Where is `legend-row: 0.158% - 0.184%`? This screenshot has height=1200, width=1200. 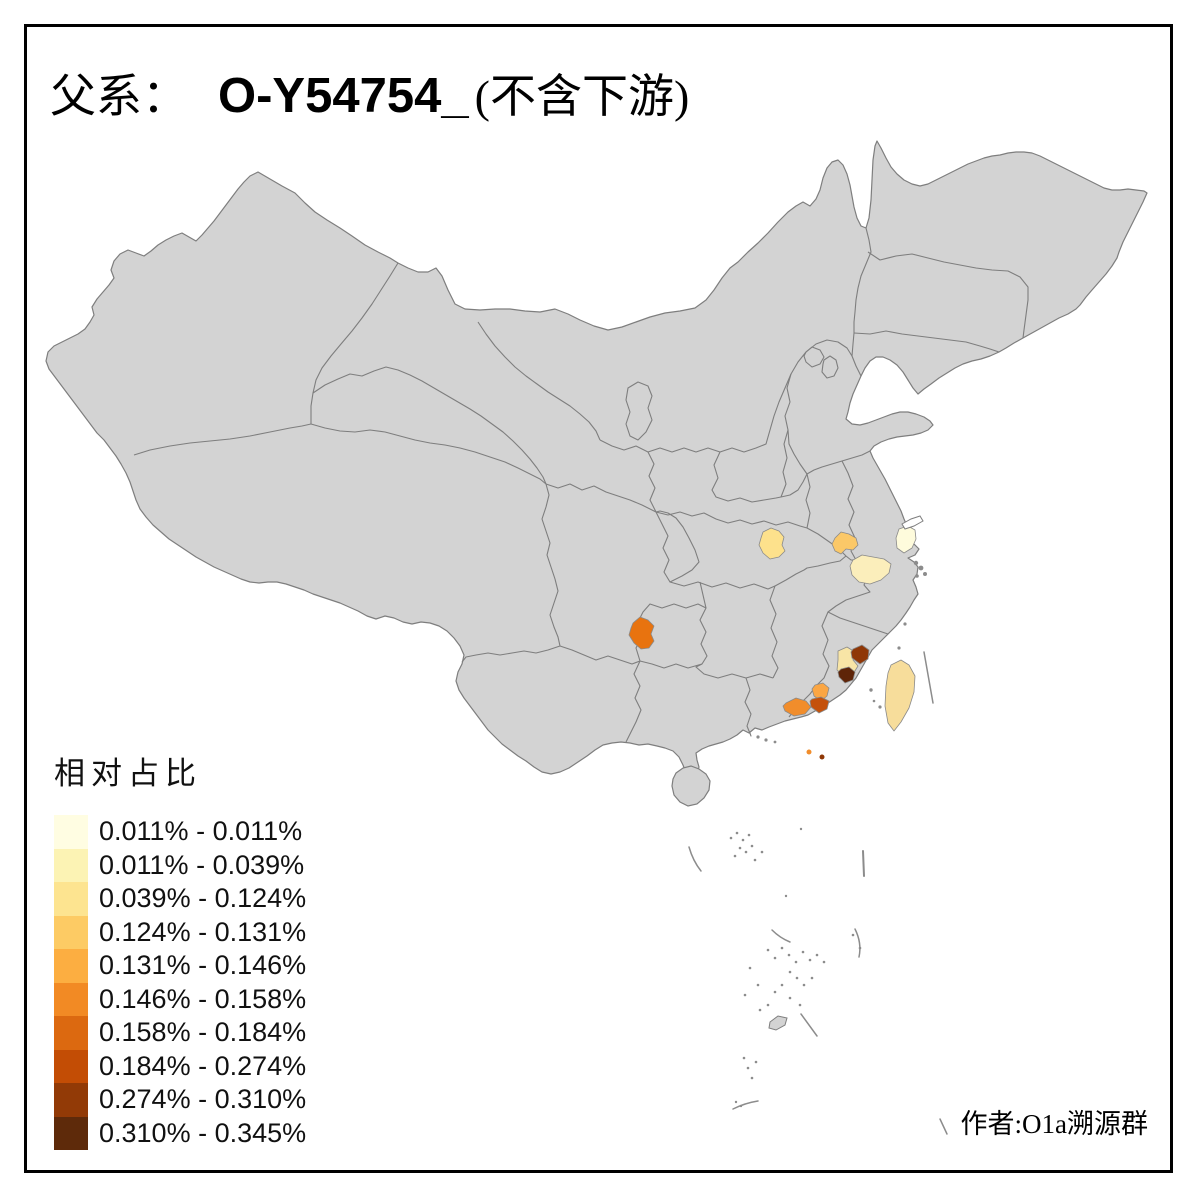
legend-row: 0.158% - 0.184% is located at coordinates (180, 1033).